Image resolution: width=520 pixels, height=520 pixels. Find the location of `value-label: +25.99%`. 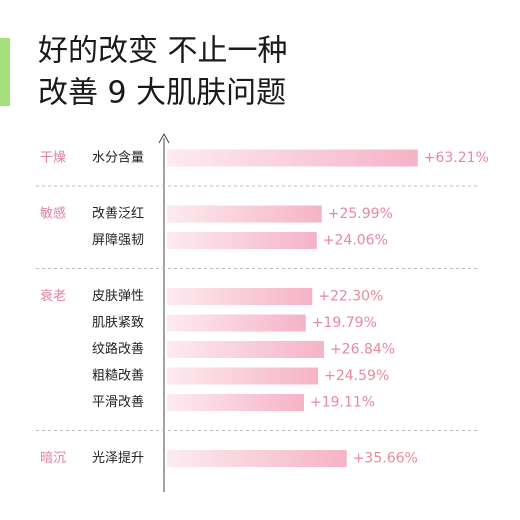

value-label: +25.99% is located at coordinates (360, 214).